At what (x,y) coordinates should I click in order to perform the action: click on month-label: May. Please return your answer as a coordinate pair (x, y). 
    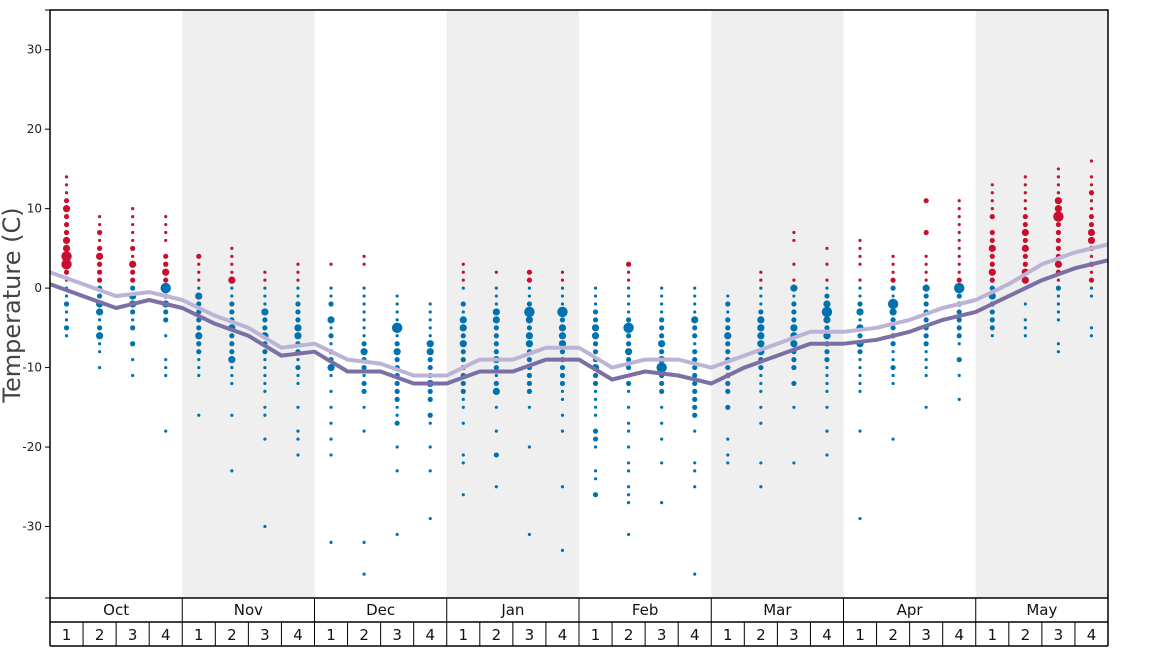
    Looking at the image, I should click on (1041, 610).